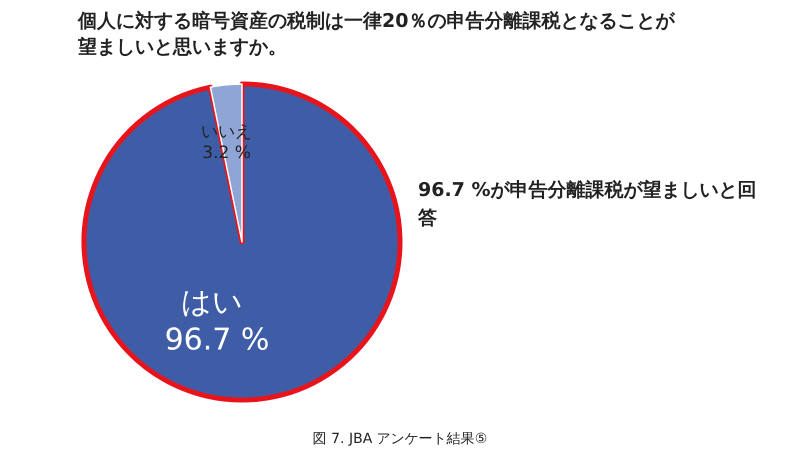 This screenshot has height=472, width=800. What do you see at coordinates (400, 439) in the screenshot?
I see `caption: 図 7. JBA アンケート結果⑤` at bounding box center [400, 439].